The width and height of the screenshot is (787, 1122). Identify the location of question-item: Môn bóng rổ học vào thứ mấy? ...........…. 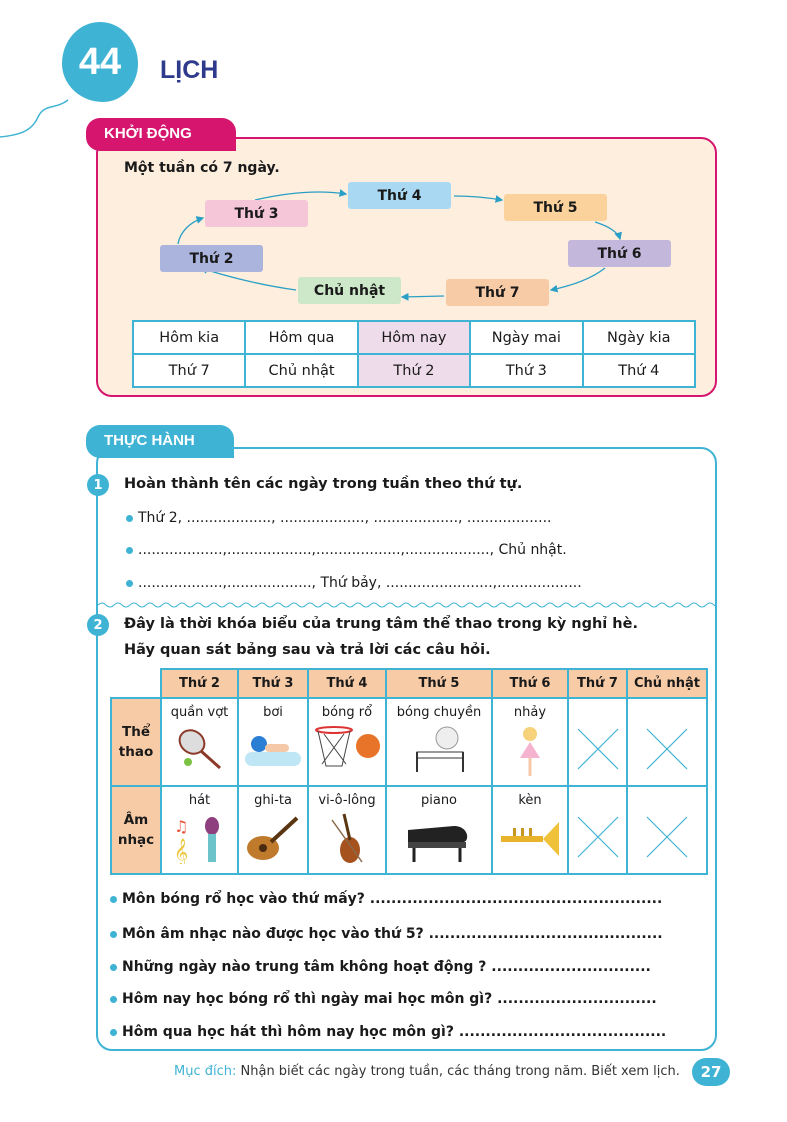
(386, 899).